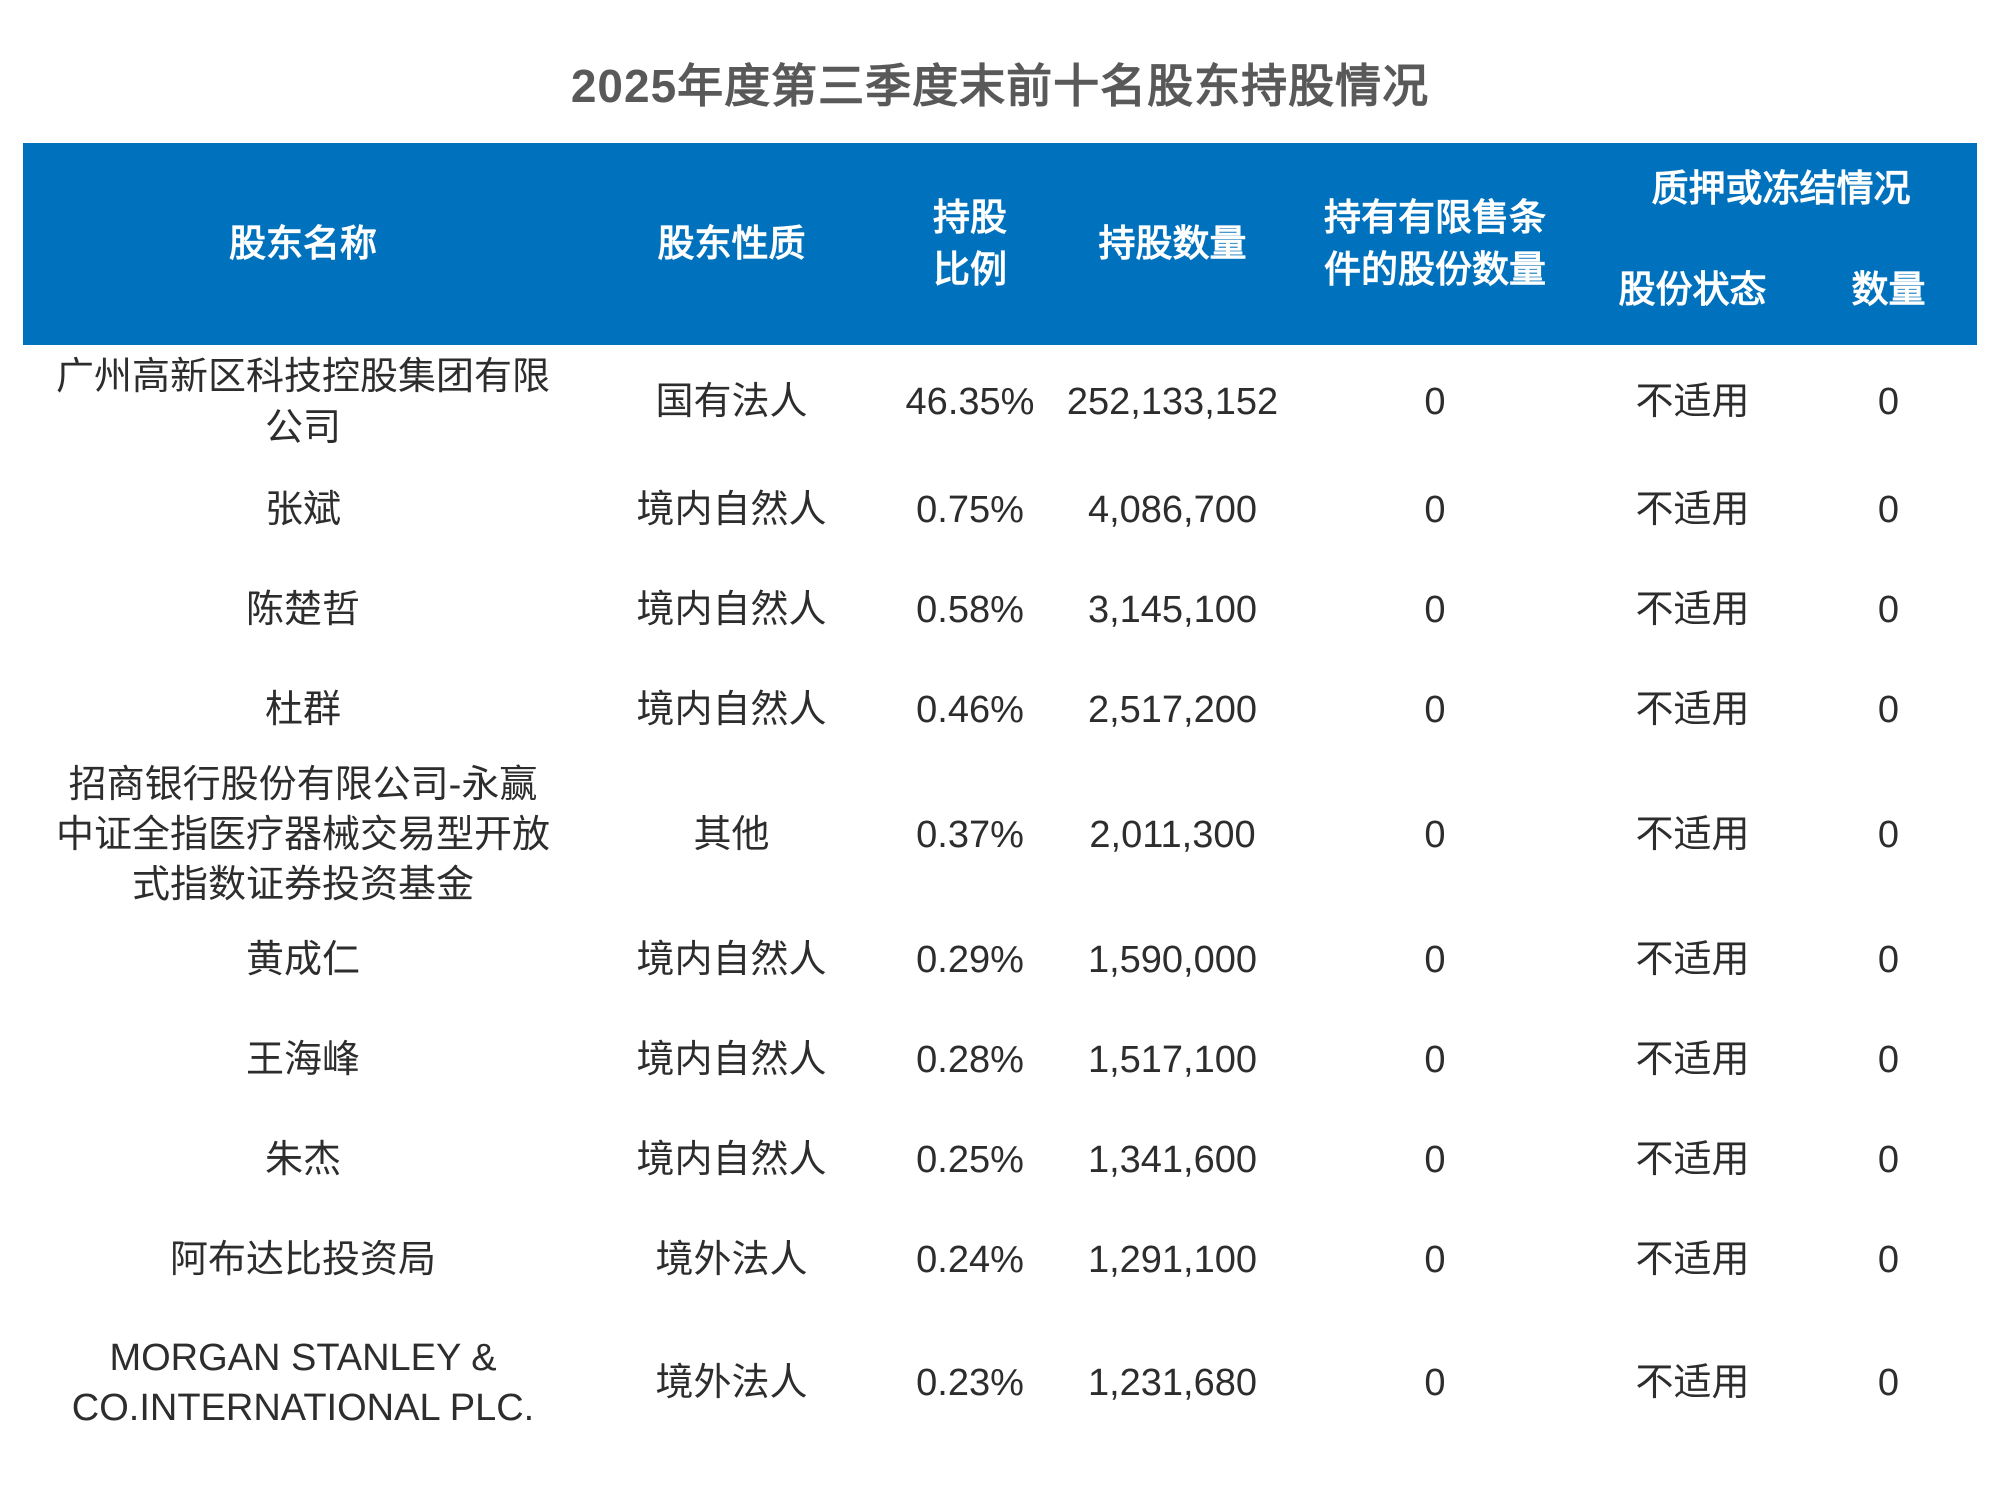 This screenshot has height=1500, width=2000. I want to click on cell-shareholding-ratio: 46.35%, so click(970, 402).